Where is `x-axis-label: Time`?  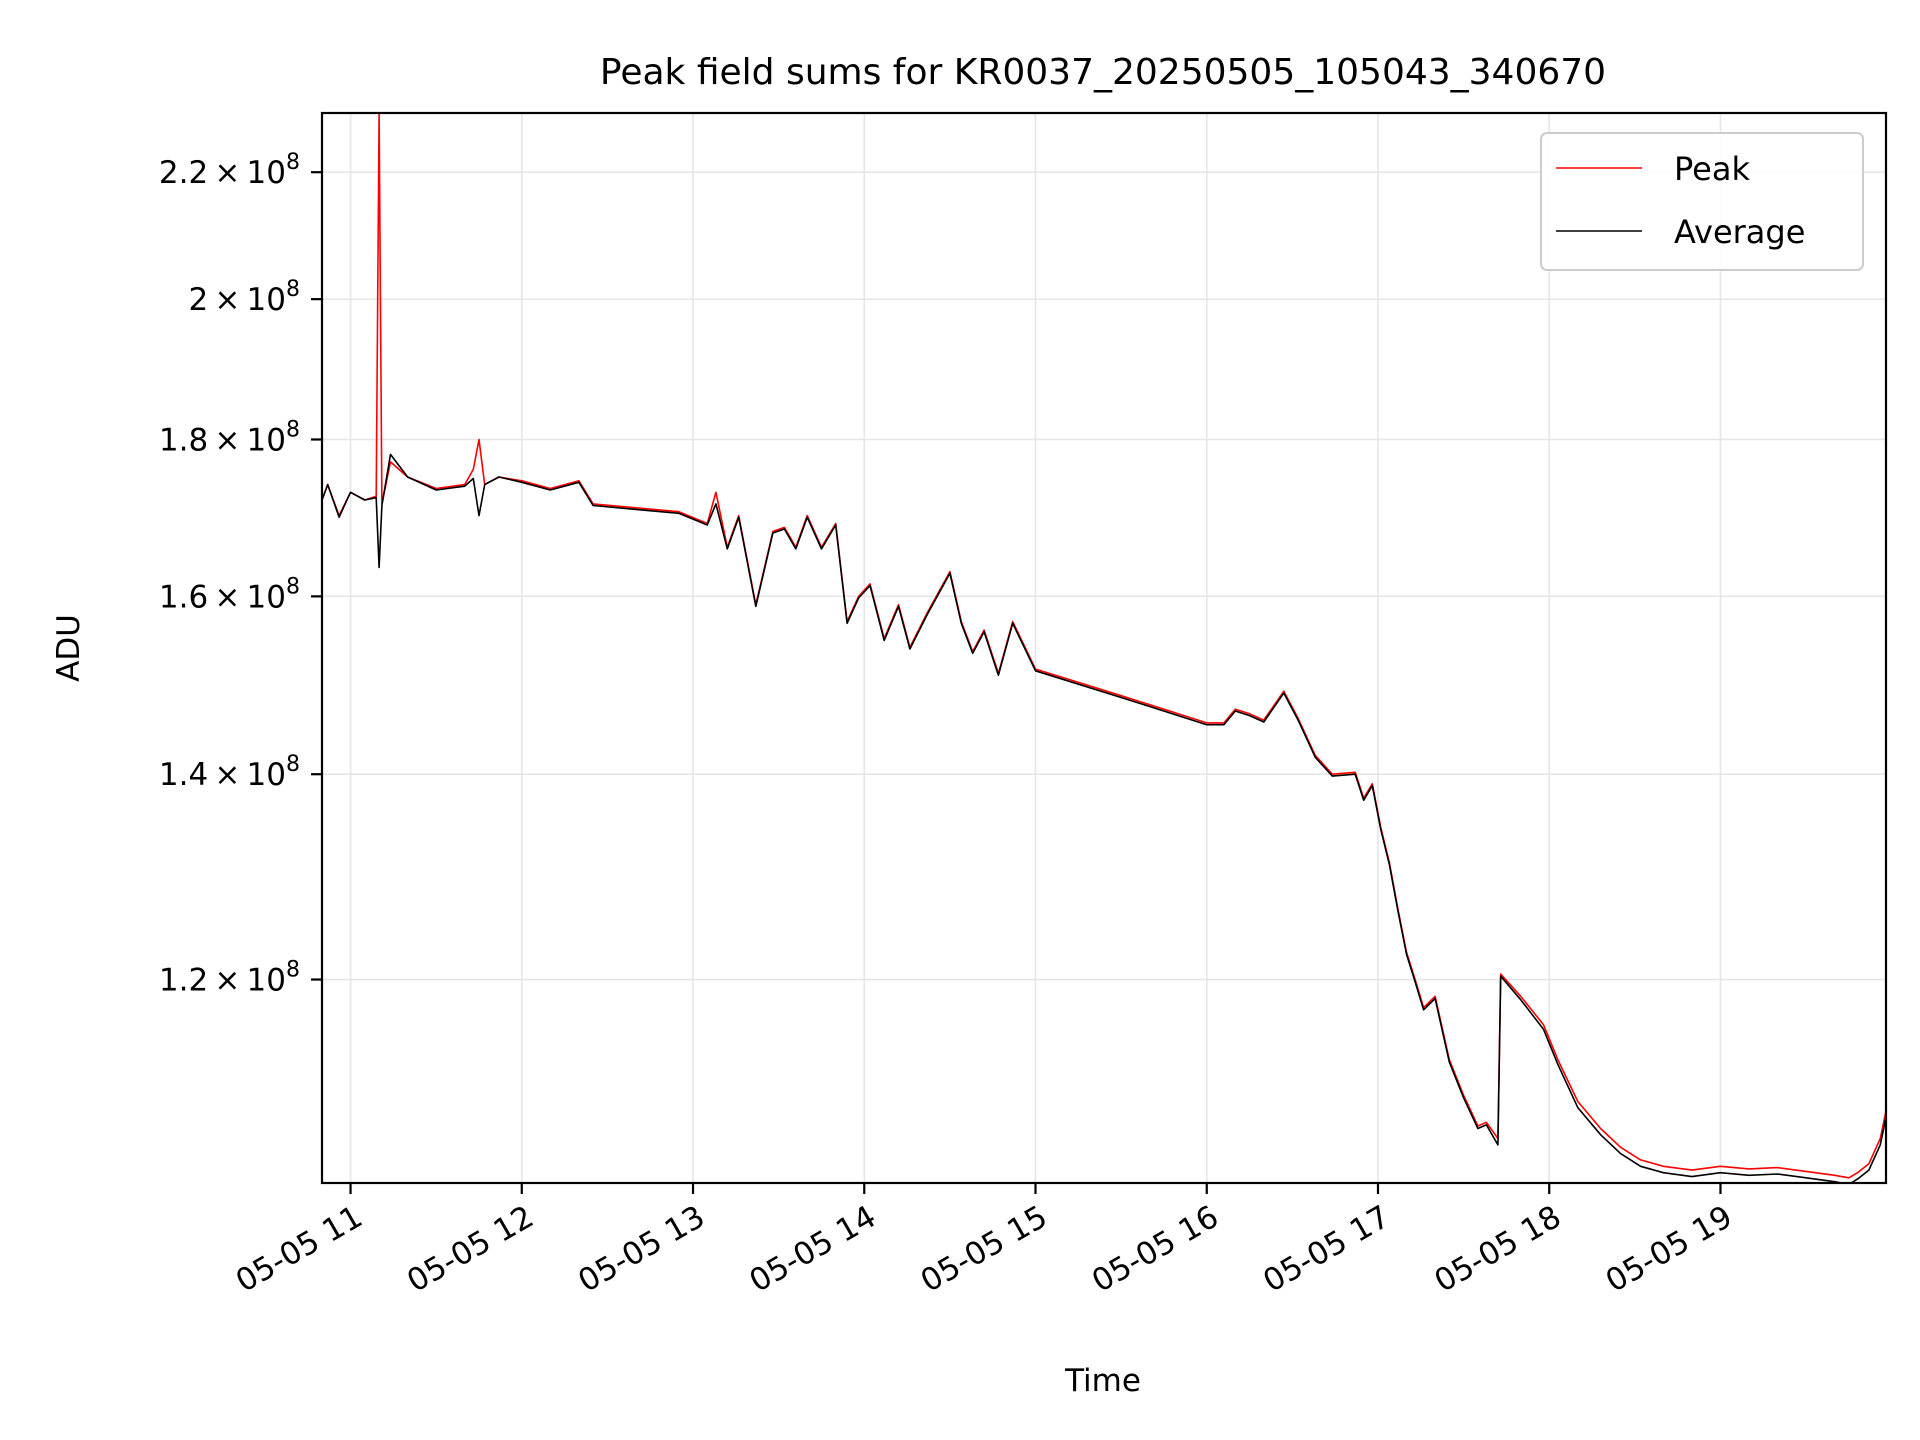 x-axis-label: Time is located at coordinates (1102, 1381).